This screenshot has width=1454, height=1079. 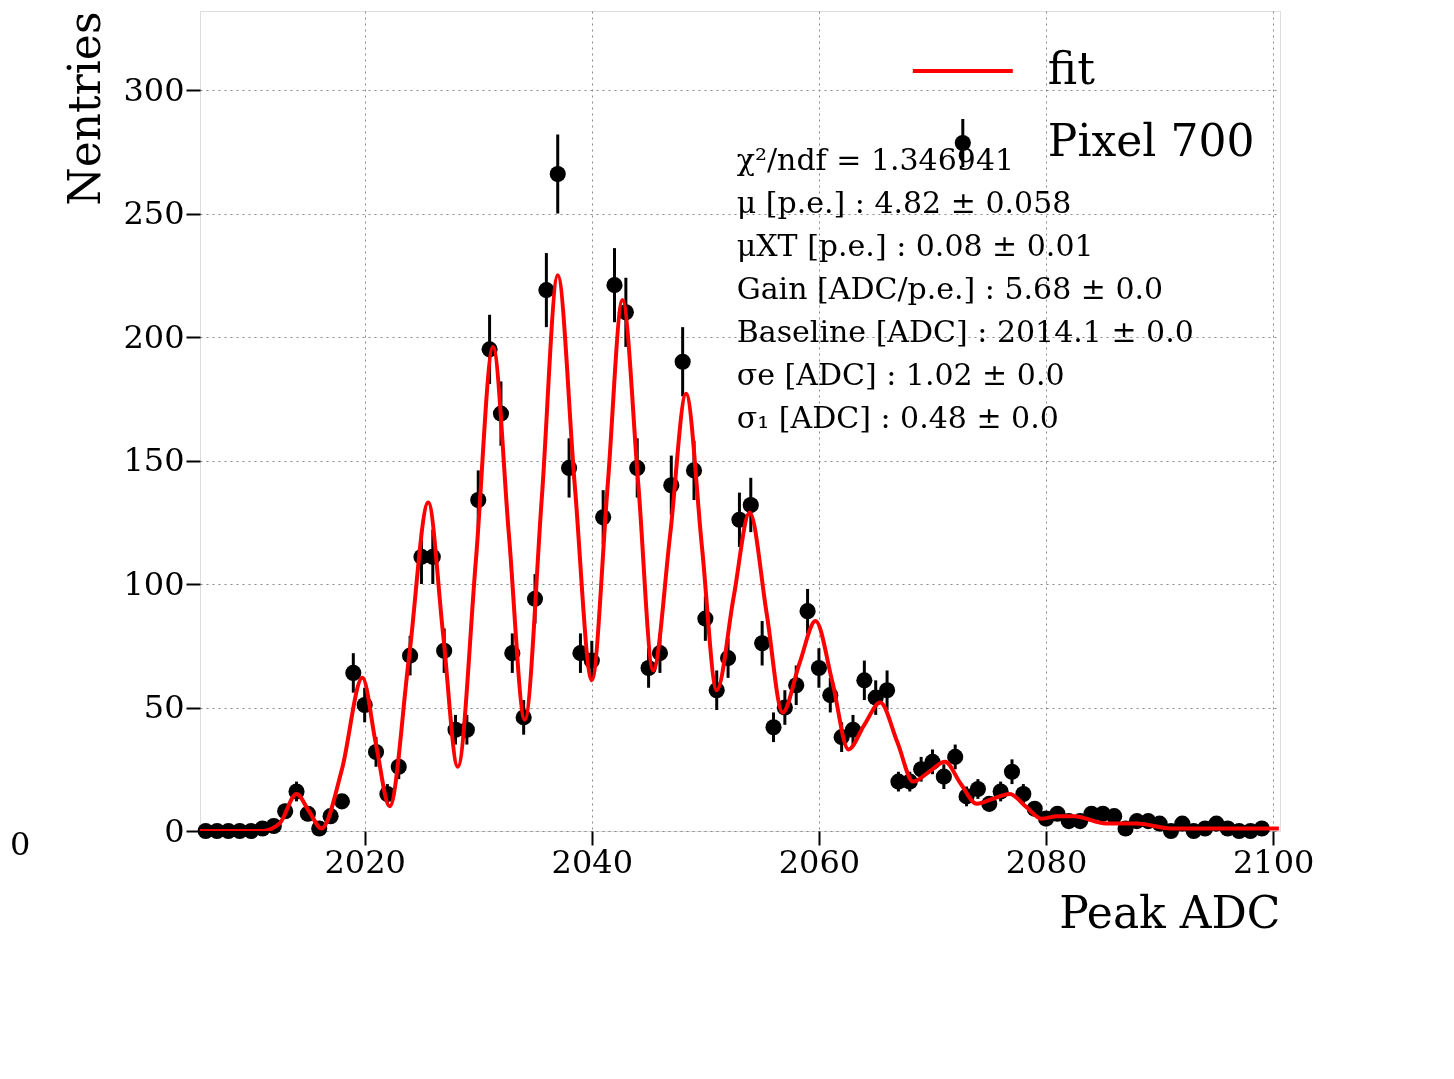 I want to click on x-tick-label: 2020, so click(x=365, y=861).